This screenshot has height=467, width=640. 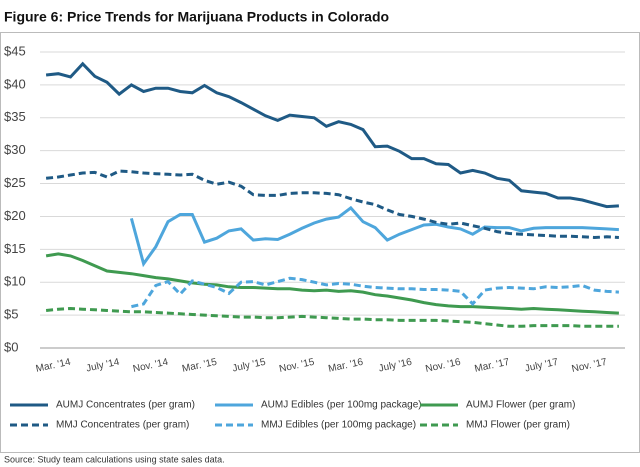 What do you see at coordinates (15, 281) in the screenshot?
I see `y-tick-label: $10` at bounding box center [15, 281].